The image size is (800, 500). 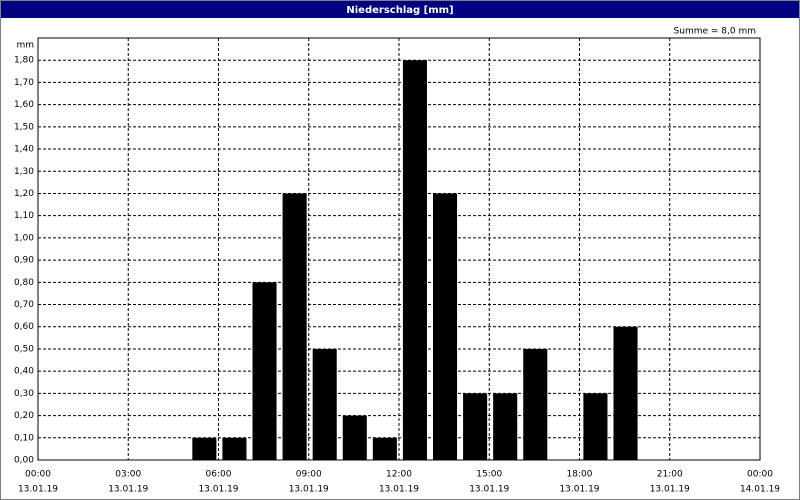 I want to click on y-tick-label: 0,00, so click(x=24, y=461).